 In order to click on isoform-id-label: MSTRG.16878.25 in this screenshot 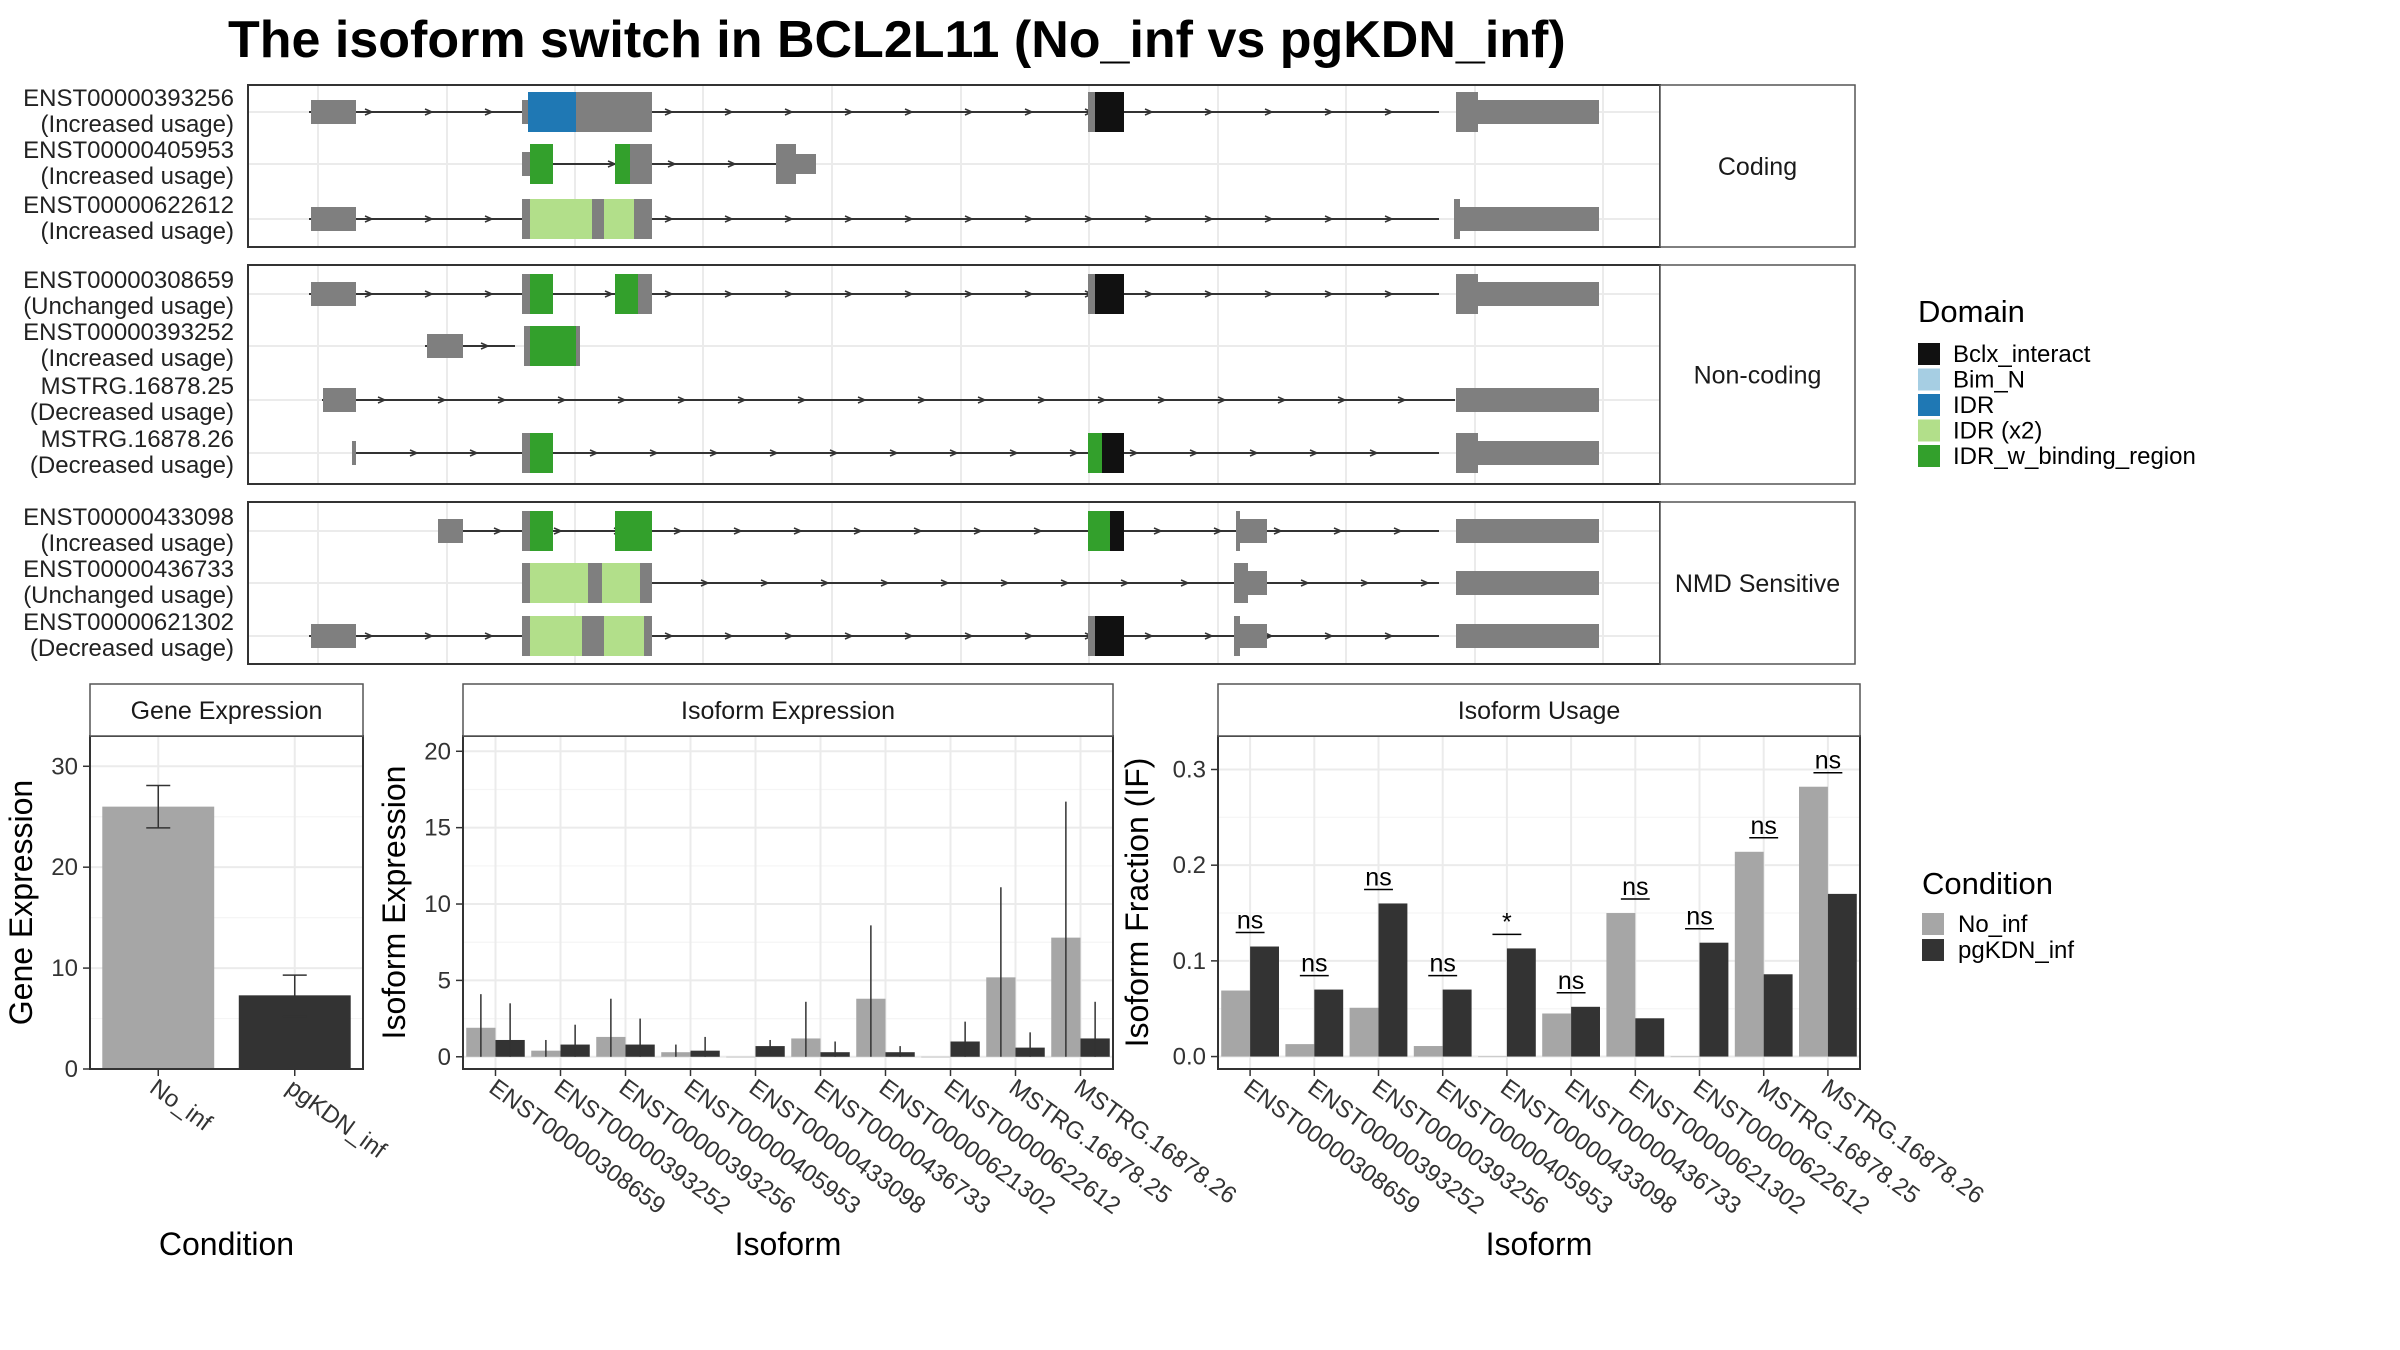, I will do `click(137, 386)`.